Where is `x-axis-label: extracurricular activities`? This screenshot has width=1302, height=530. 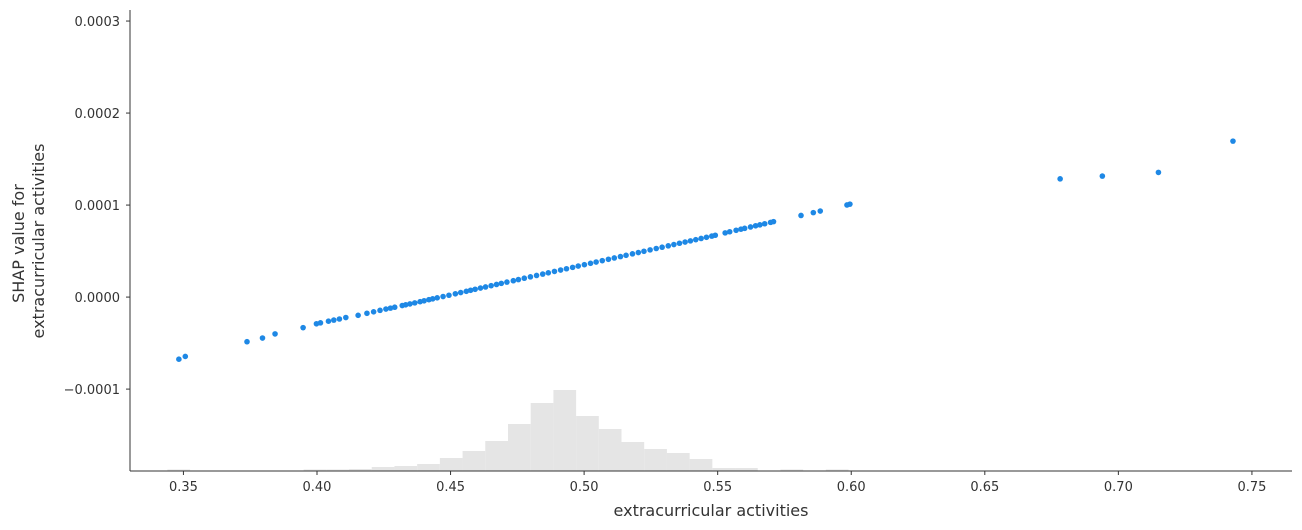
x-axis-label: extracurricular activities is located at coordinates (711, 510).